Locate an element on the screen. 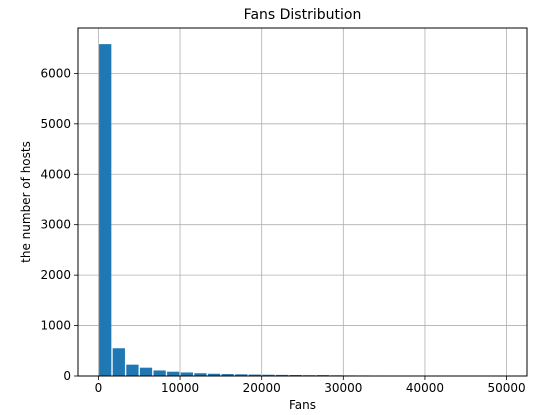  y-tick-label: 3000 is located at coordinates (55, 225).